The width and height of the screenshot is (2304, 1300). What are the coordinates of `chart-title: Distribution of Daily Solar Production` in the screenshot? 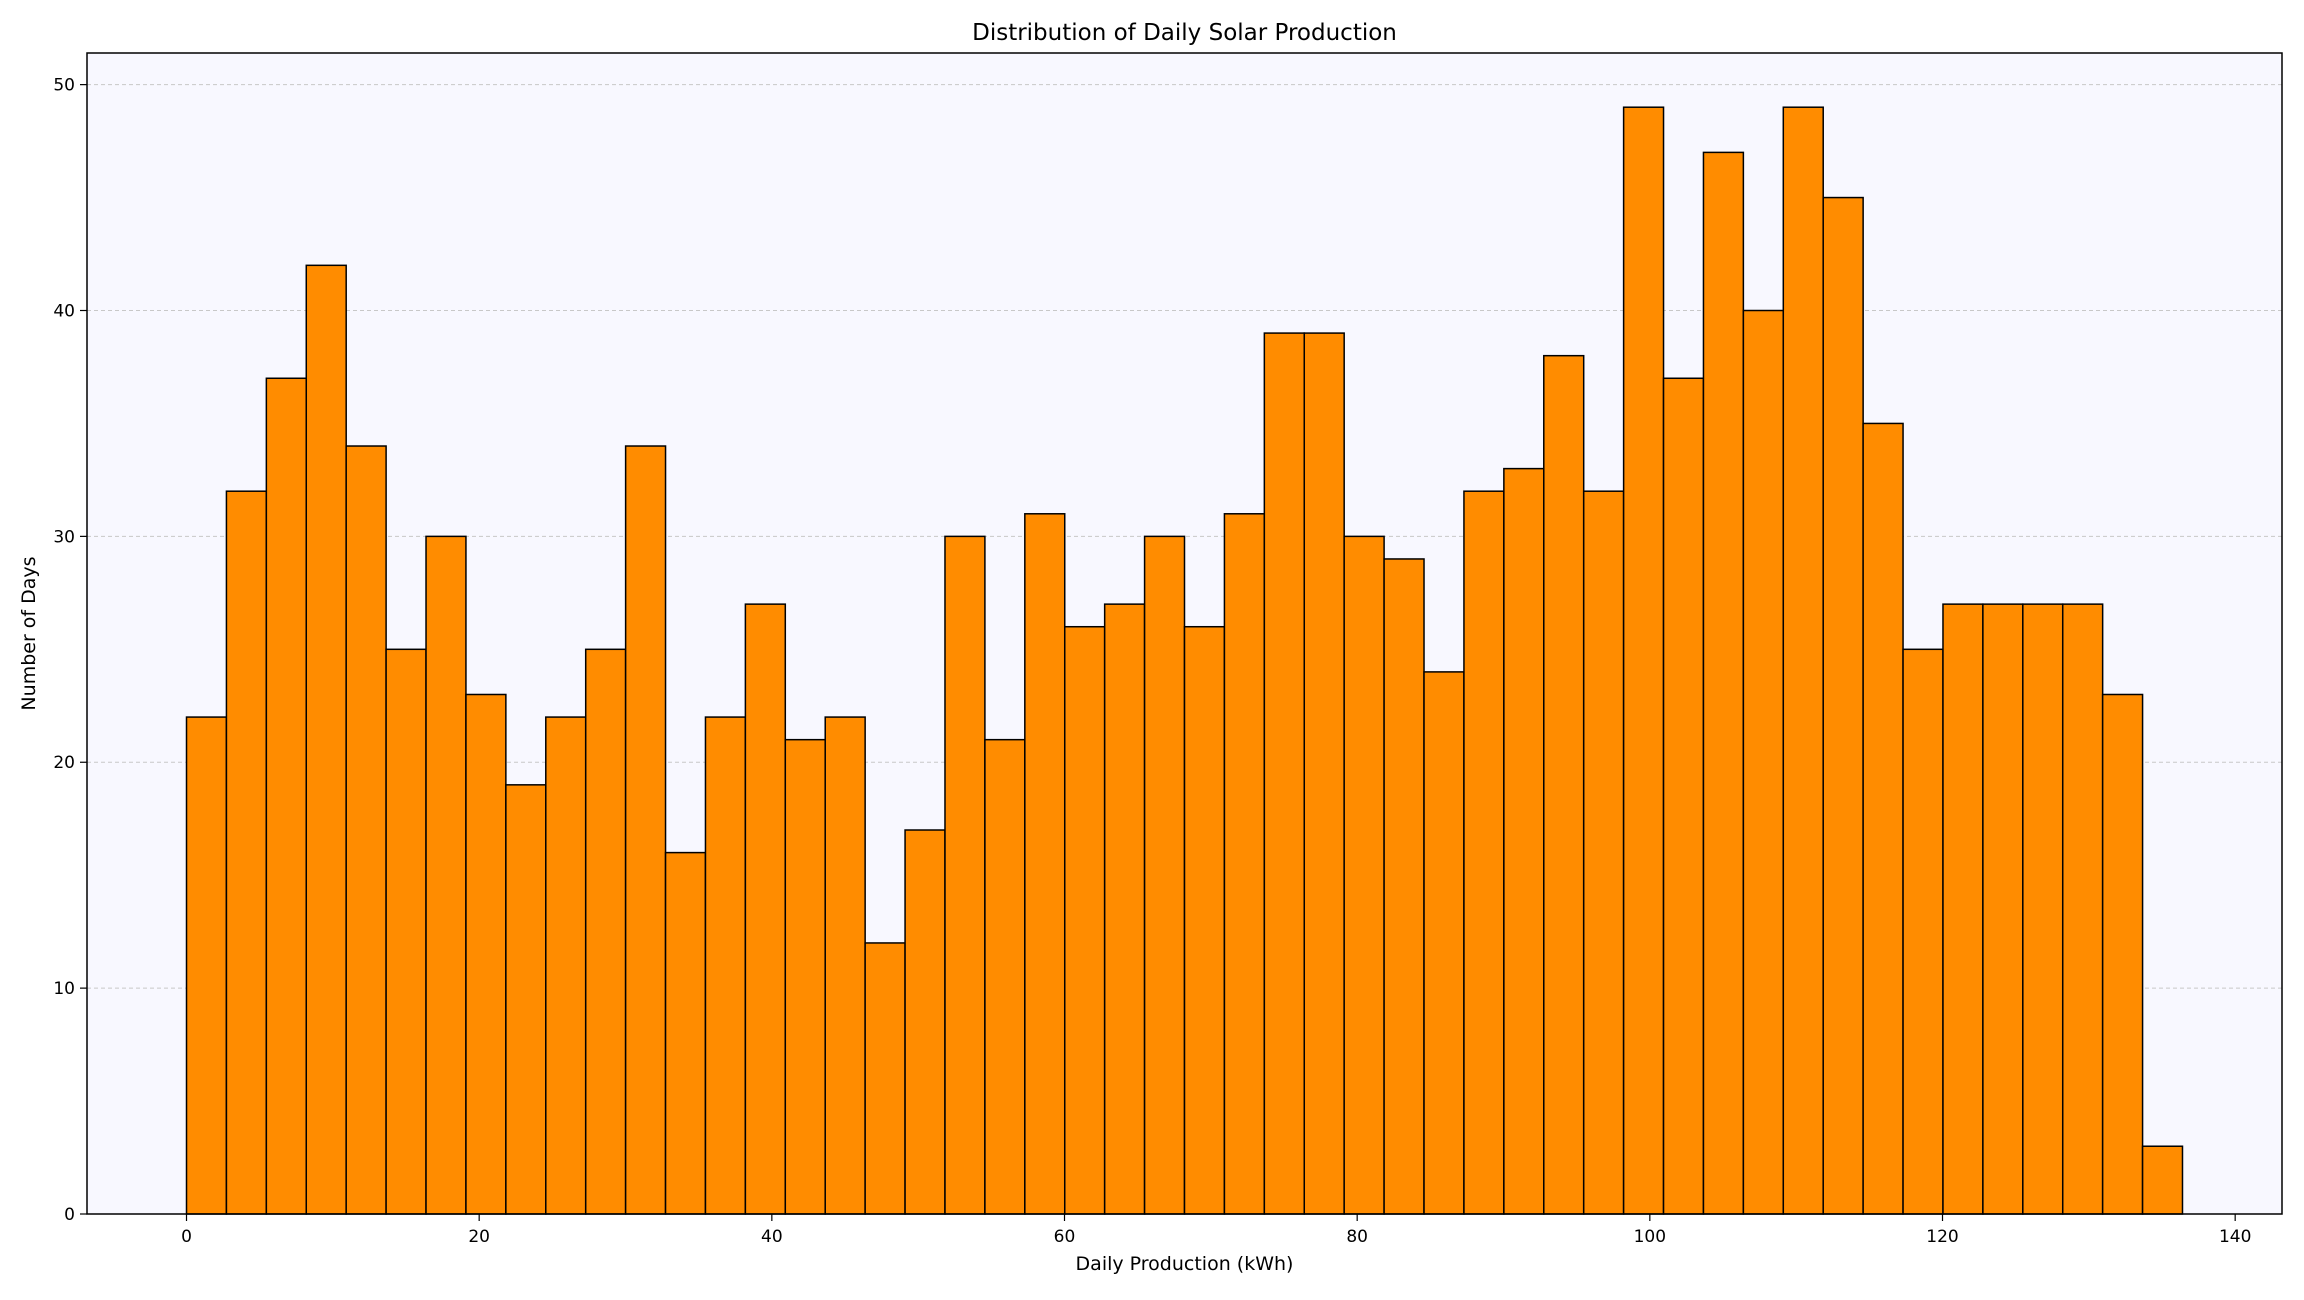 It's located at (1184, 33).